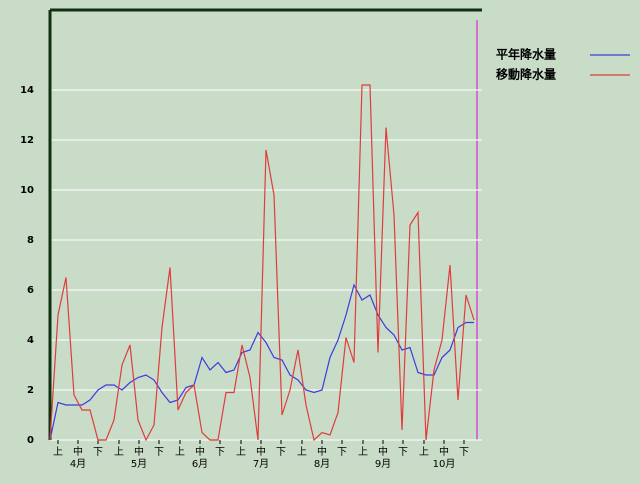 This screenshot has height=484, width=640. Describe the element at coordinates (383, 464) in the screenshot. I see `month-label: 9月` at that location.